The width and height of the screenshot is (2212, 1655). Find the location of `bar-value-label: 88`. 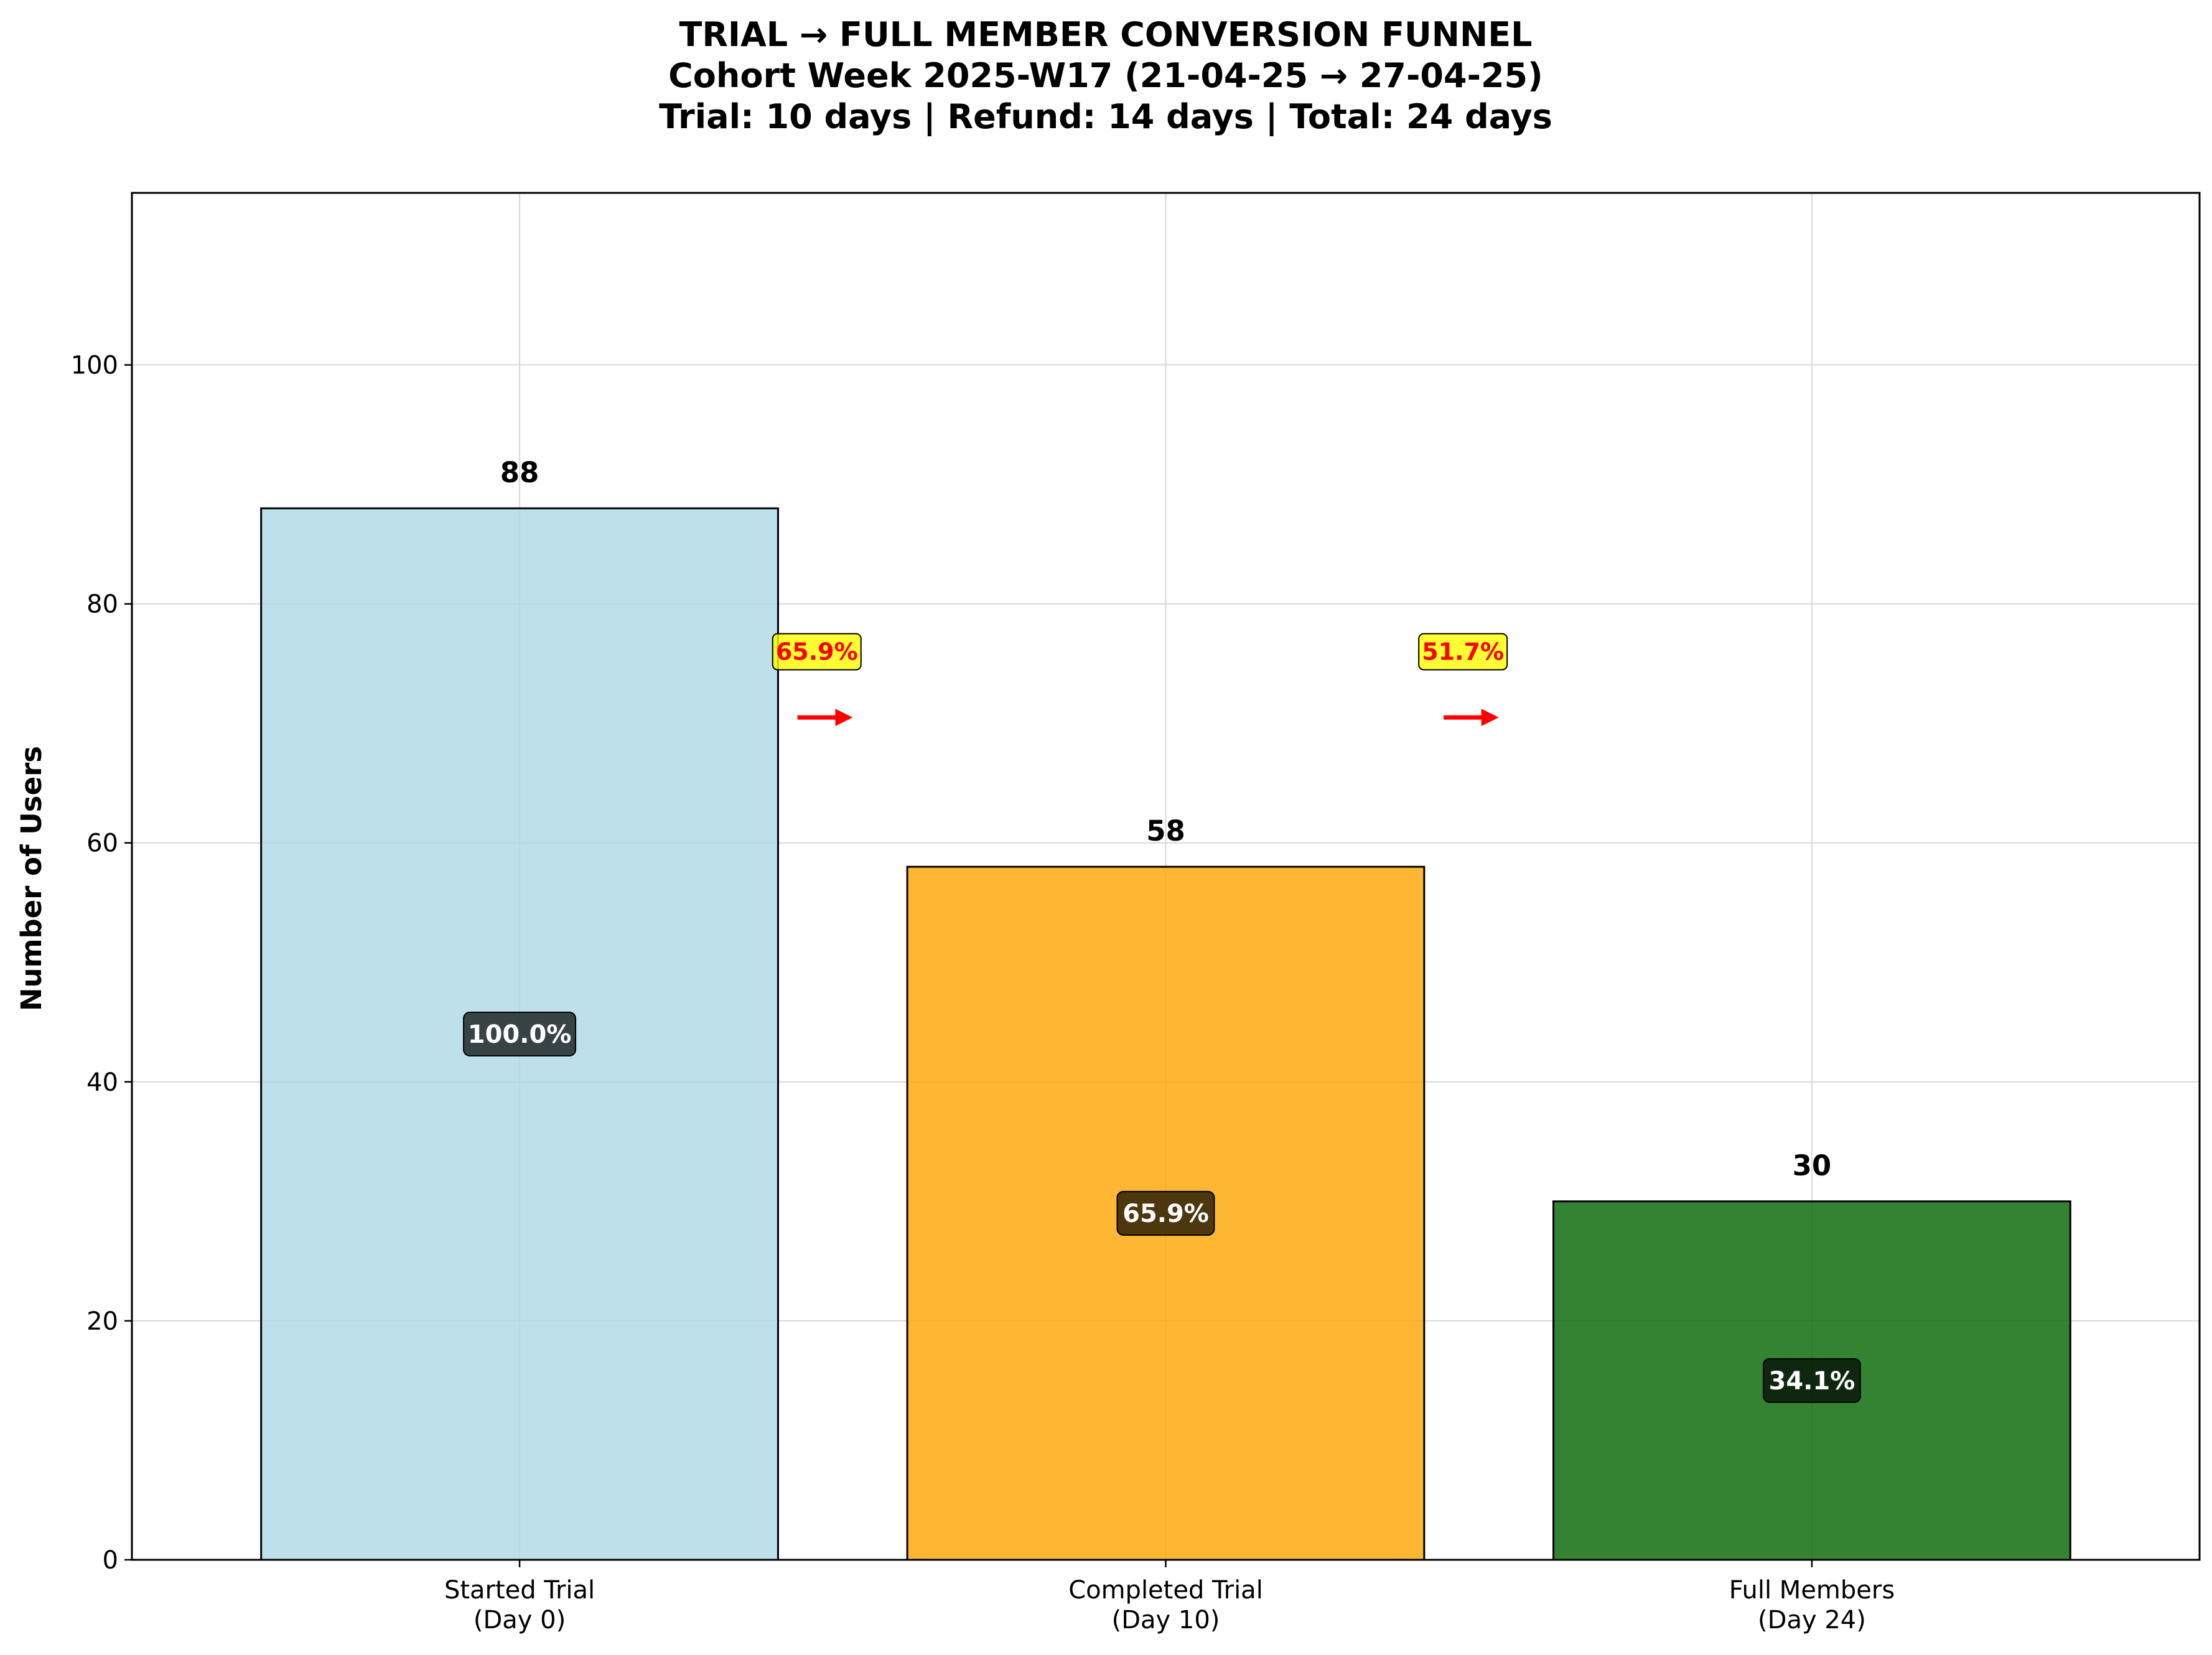

bar-value-label: 88 is located at coordinates (519, 472).